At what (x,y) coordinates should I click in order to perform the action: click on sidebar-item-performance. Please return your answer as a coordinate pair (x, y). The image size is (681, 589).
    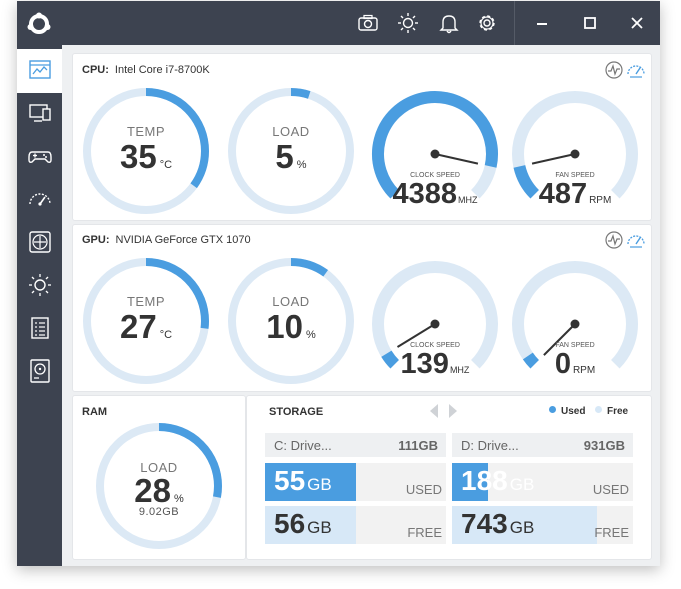
    Looking at the image, I should click on (40, 199).